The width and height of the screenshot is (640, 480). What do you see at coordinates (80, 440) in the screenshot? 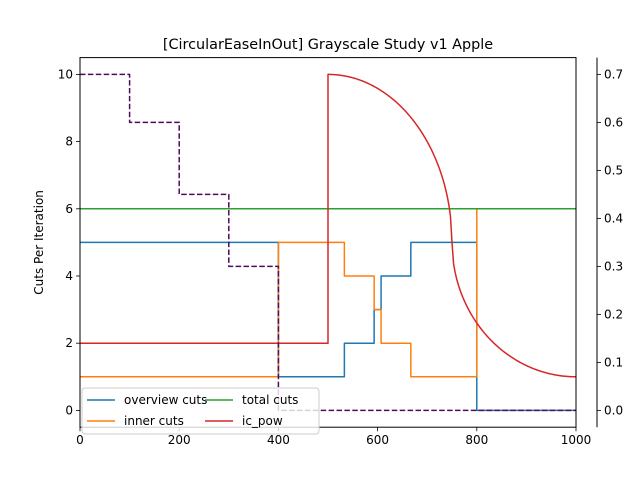
I see `x-tick-label: 0` at bounding box center [80, 440].